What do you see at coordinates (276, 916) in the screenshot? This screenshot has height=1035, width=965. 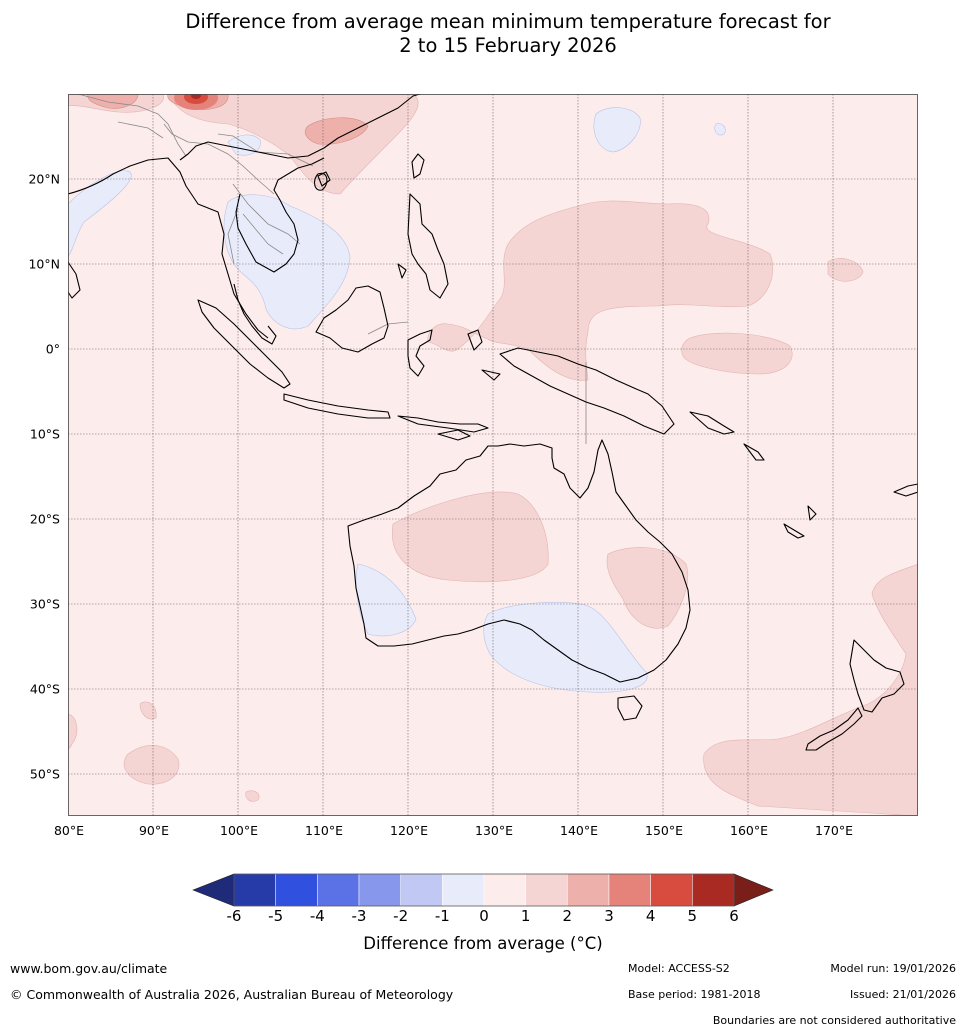 I see `colorbar-tick-label: -5` at bounding box center [276, 916].